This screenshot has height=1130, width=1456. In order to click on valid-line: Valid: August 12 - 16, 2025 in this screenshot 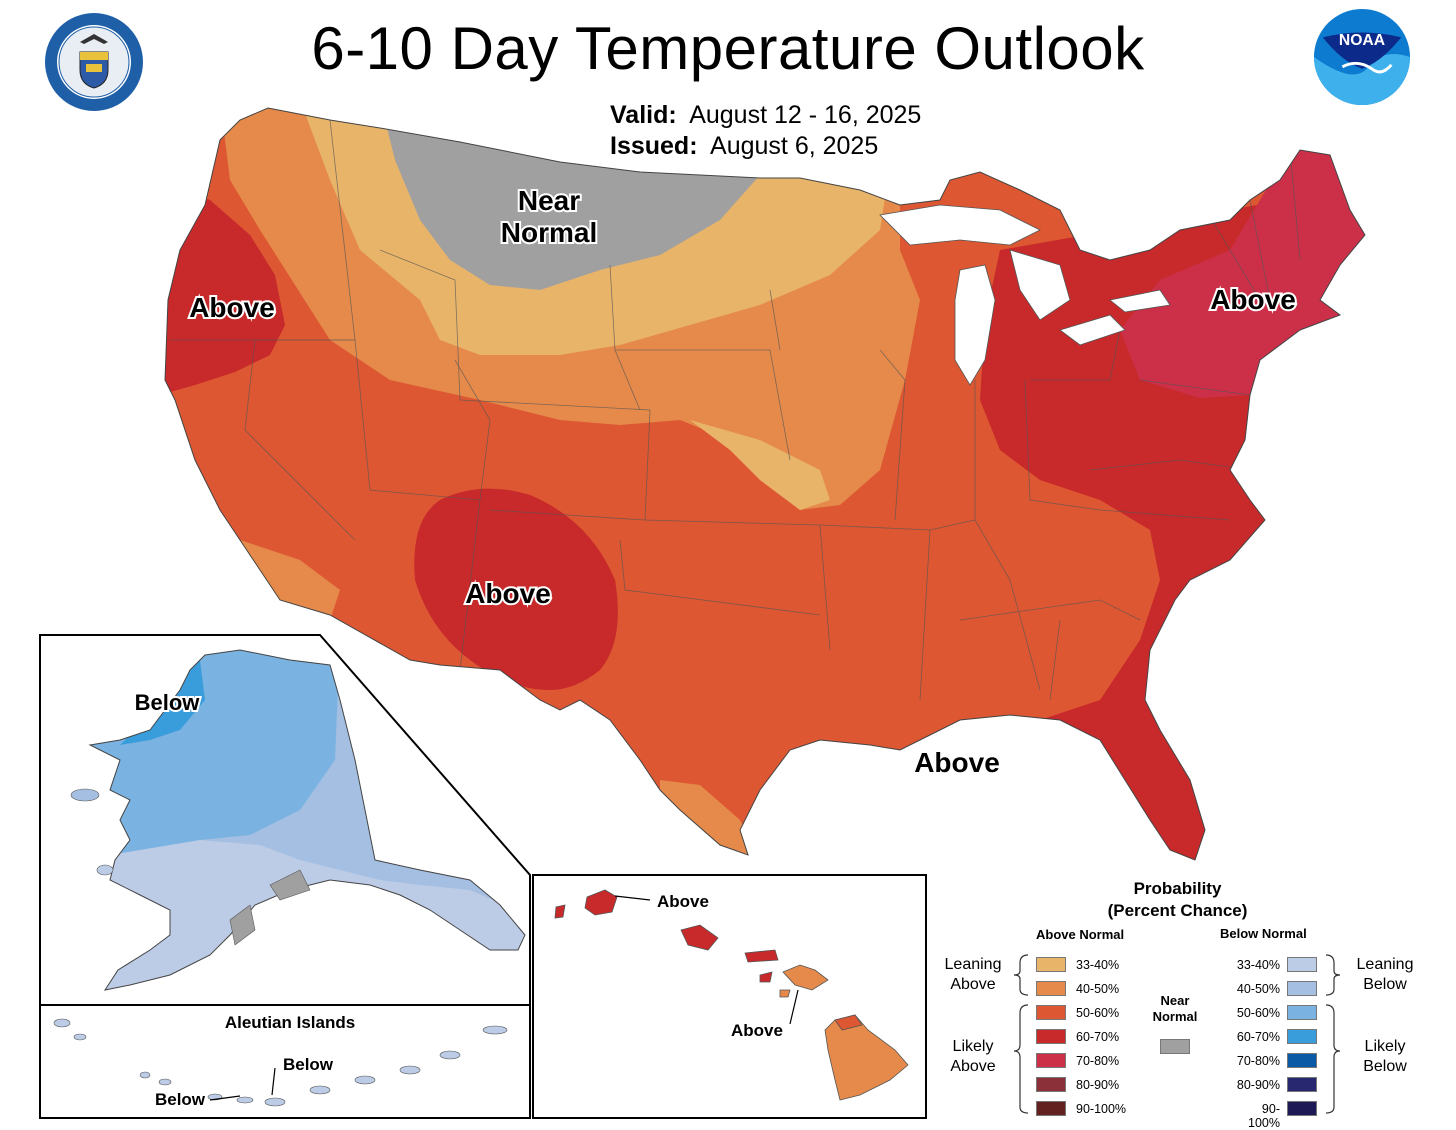, I will do `click(765, 115)`.